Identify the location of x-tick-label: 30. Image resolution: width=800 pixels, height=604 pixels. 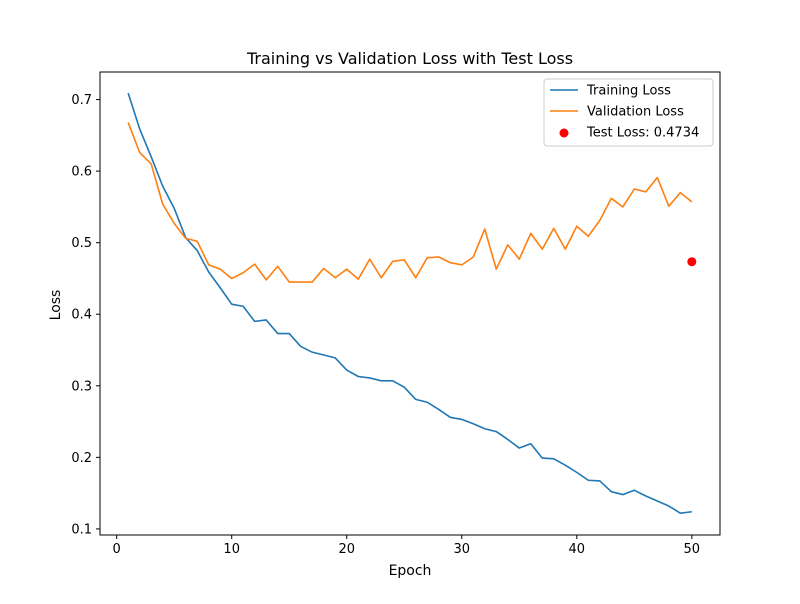
(461, 549).